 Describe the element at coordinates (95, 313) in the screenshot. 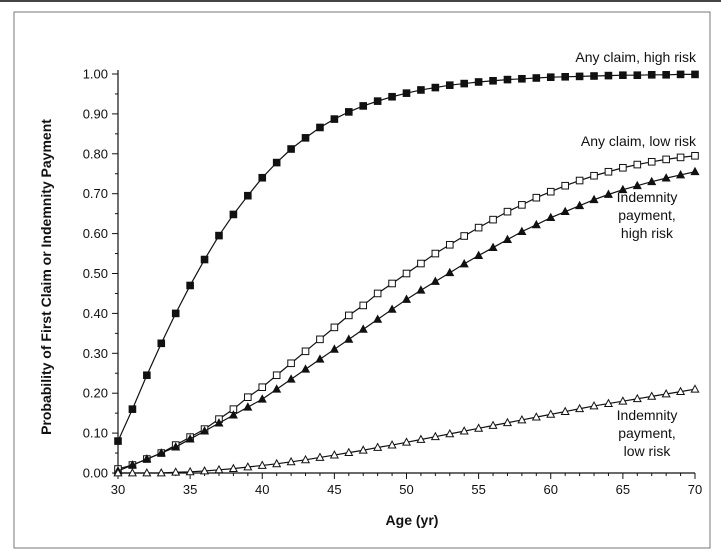

I see `y-tick-label: 0.40` at that location.